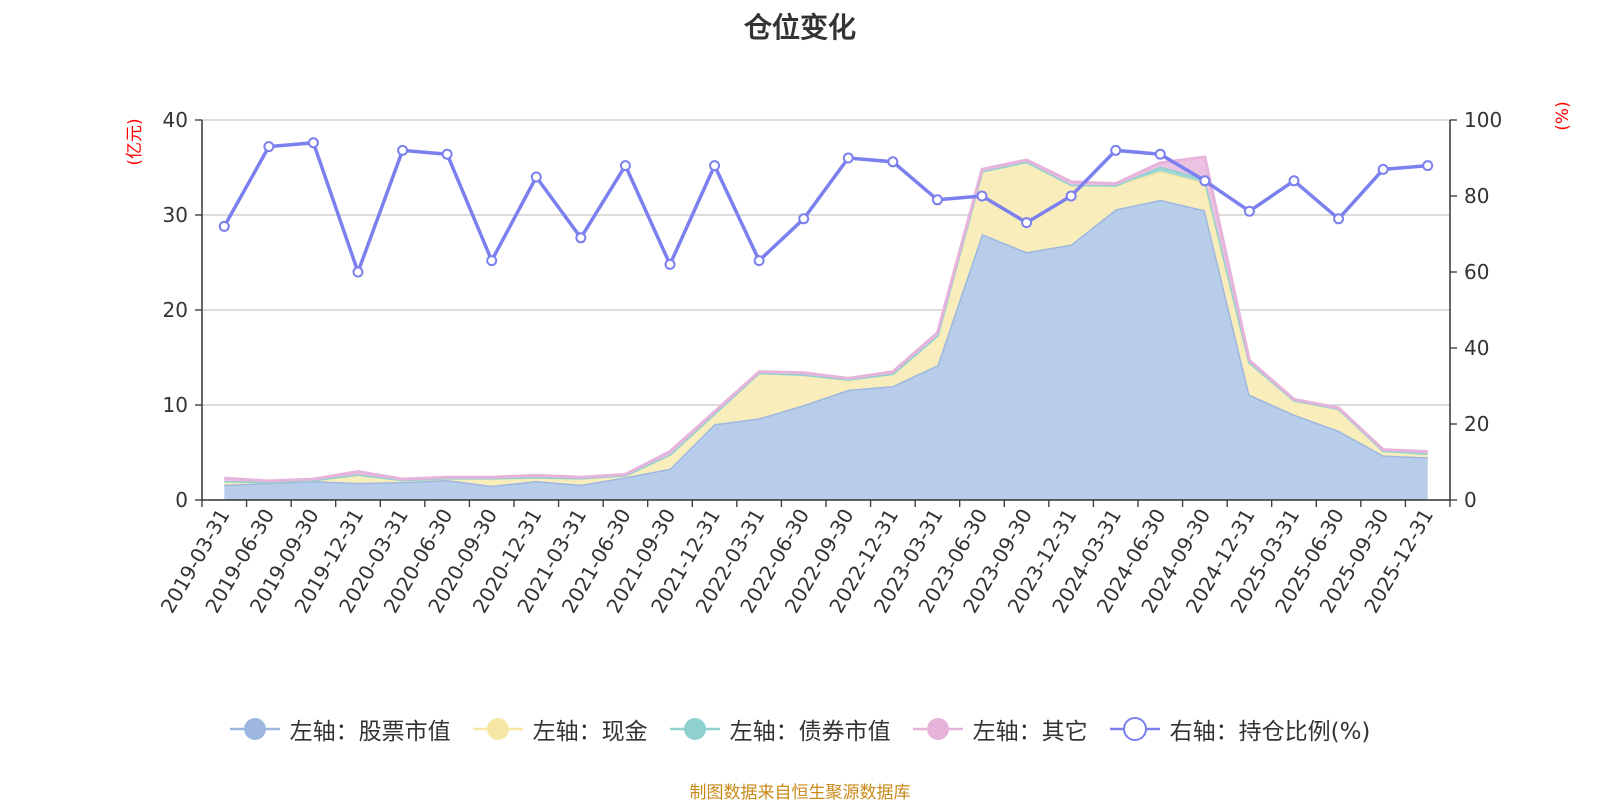 This screenshot has width=1600, height=803. Describe the element at coordinates (175, 310) in the screenshot. I see `left-axis-tick-label: 20` at that location.